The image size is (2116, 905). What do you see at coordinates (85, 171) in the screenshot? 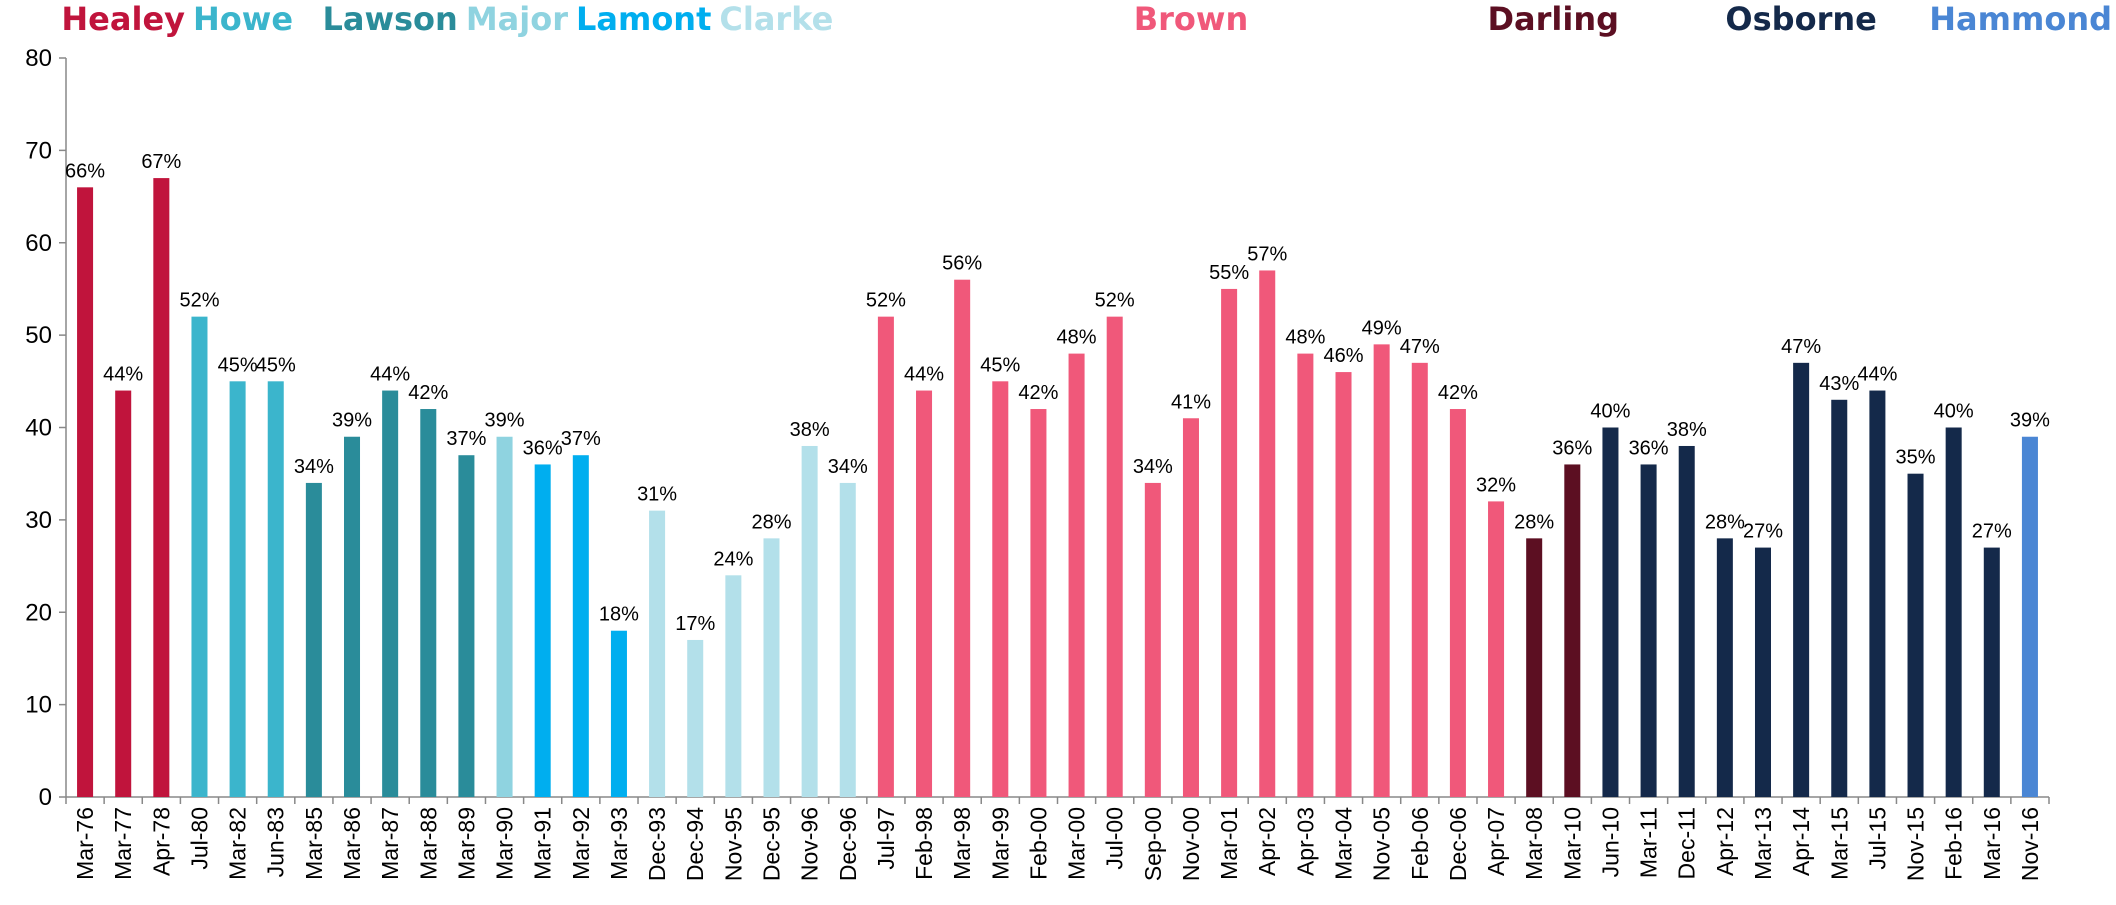
I see `value-label: 66%` at bounding box center [85, 171].